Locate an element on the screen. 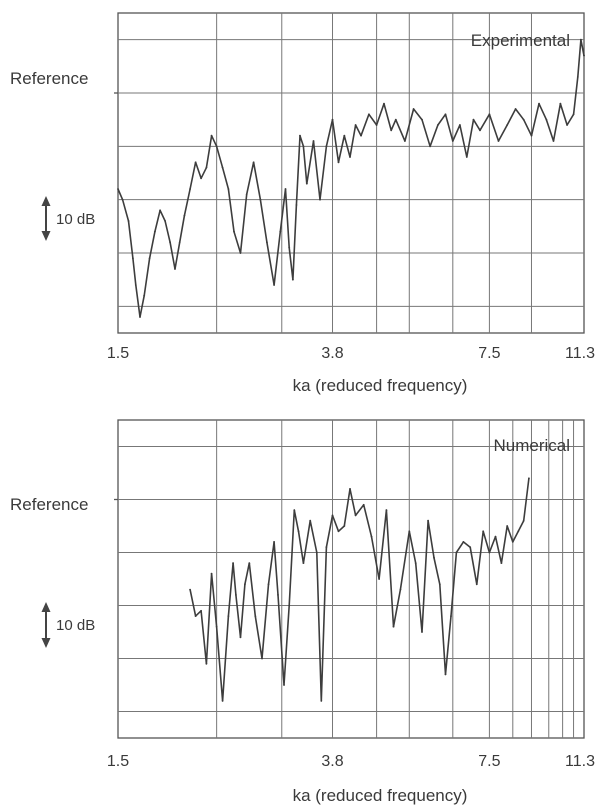  panel-label: Numerical is located at coordinates (531, 445).